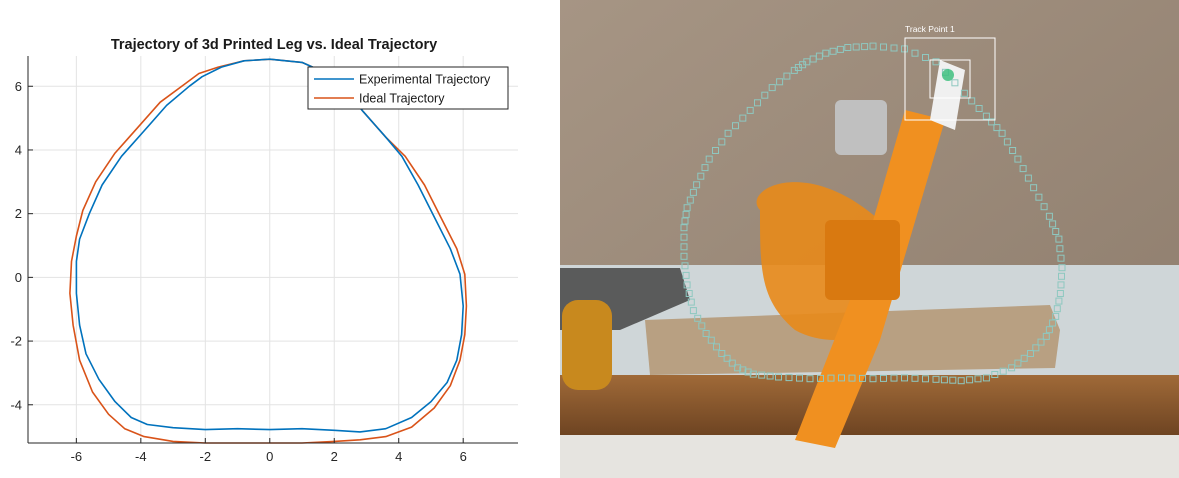 The image size is (1179, 478). I want to click on legend-box, so click(408, 88).